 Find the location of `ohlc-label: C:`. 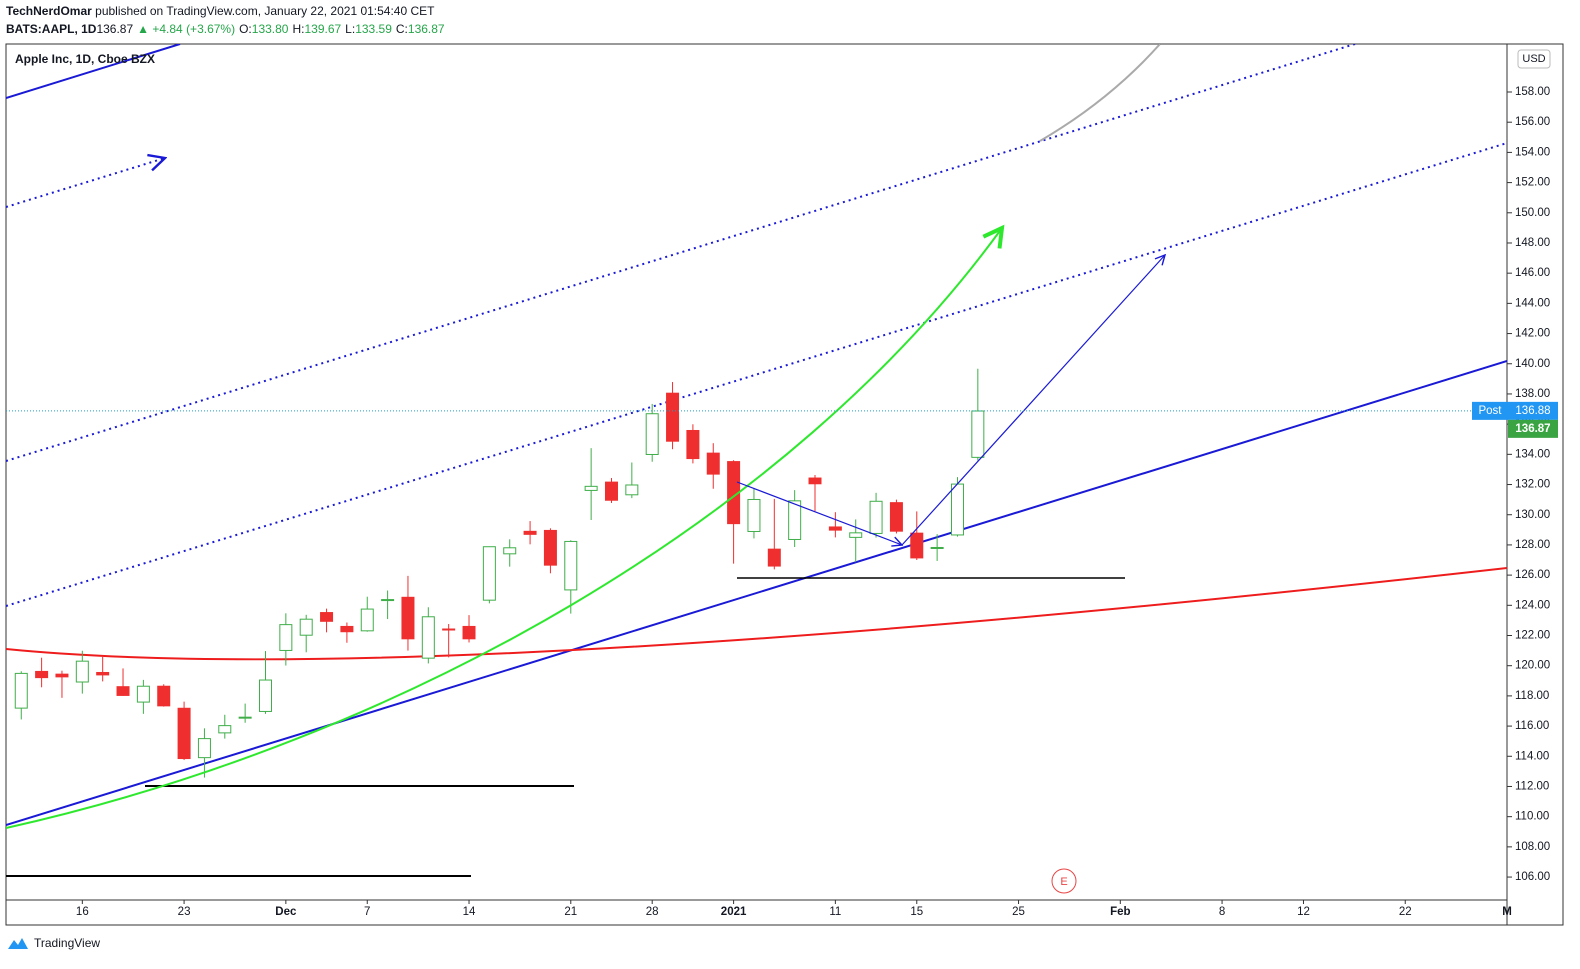

ohlc-label: C: is located at coordinates (401, 29).